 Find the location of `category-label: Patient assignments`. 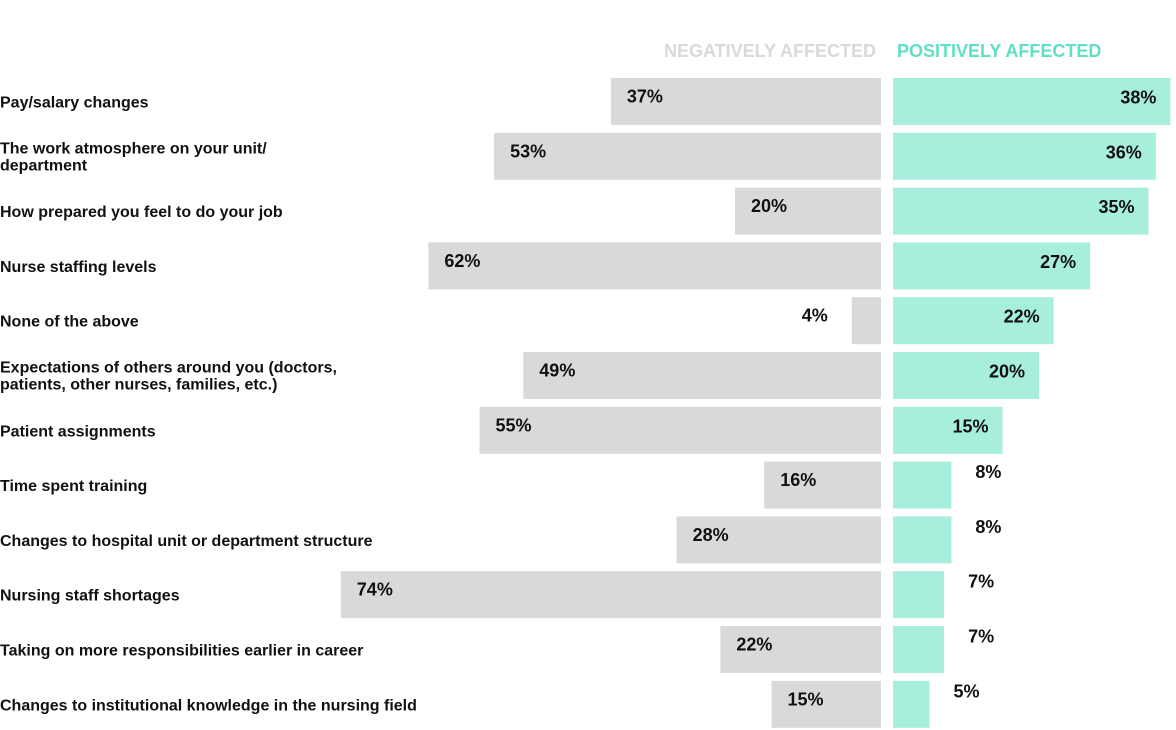

category-label: Patient assignments is located at coordinates (78, 431).